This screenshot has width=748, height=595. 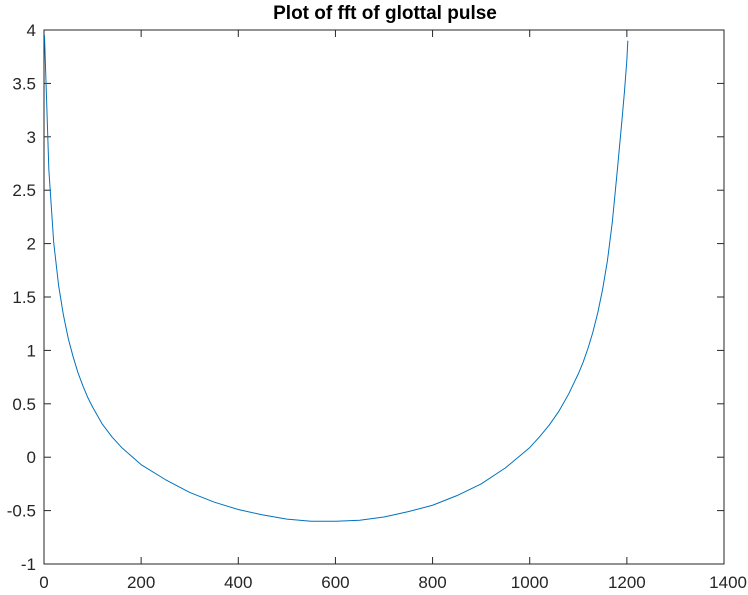 What do you see at coordinates (627, 582) in the screenshot?
I see `x-tick-label: 1200` at bounding box center [627, 582].